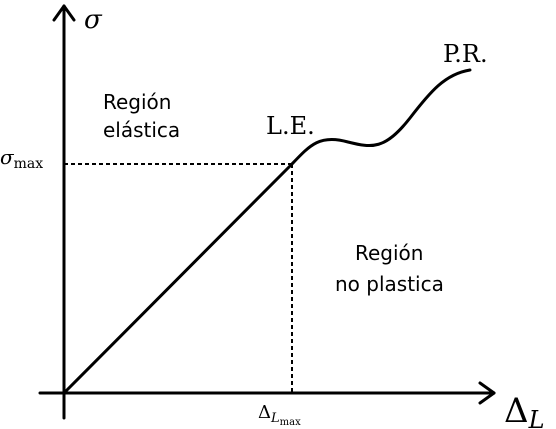  Describe the element at coordinates (536, 417) in the screenshot. I see `x-axis-subscript: L` at that location.